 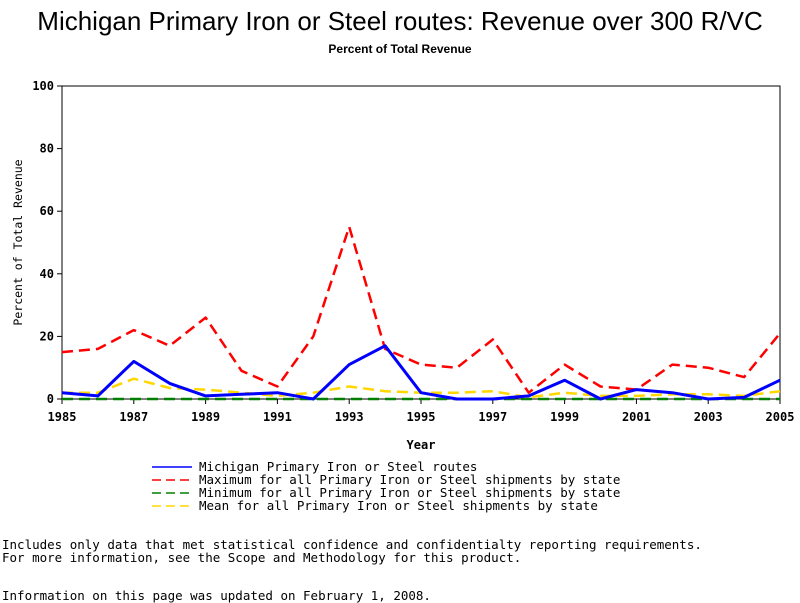 I want to click on x-tick-label: 1987, so click(x=133, y=417).